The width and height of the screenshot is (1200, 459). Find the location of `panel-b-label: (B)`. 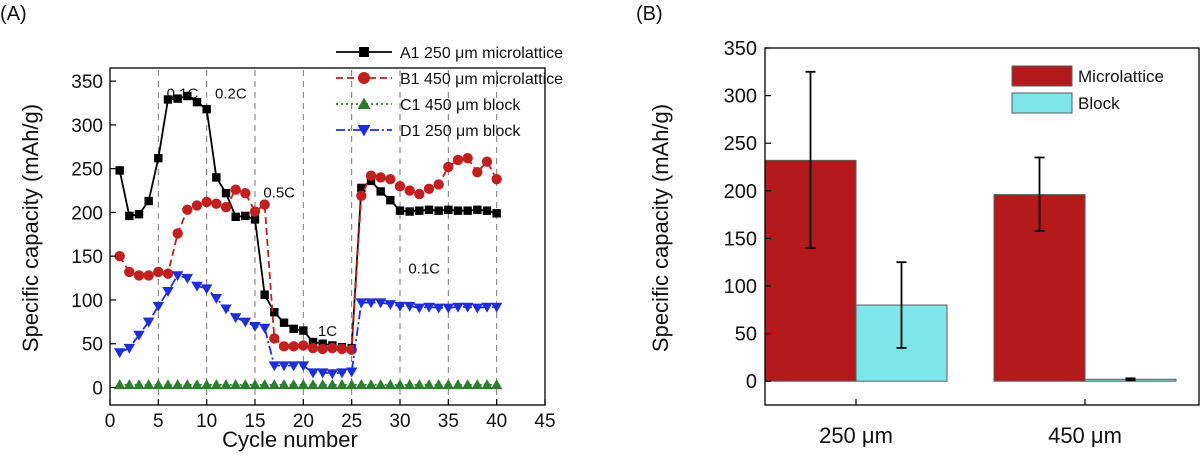

panel-b-label: (B) is located at coordinates (649, 14).